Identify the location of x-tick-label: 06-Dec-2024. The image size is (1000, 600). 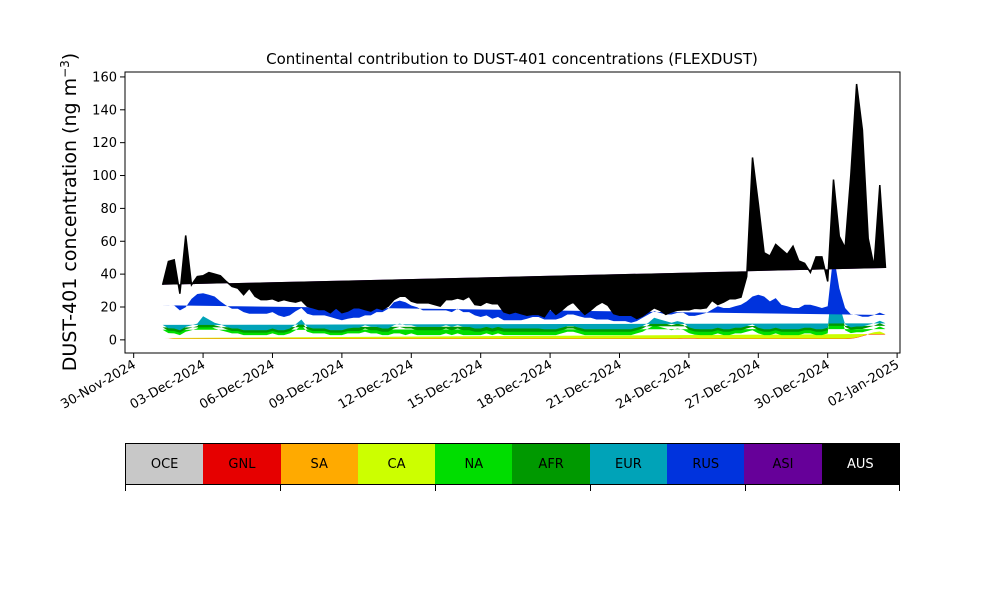
(237, 384).